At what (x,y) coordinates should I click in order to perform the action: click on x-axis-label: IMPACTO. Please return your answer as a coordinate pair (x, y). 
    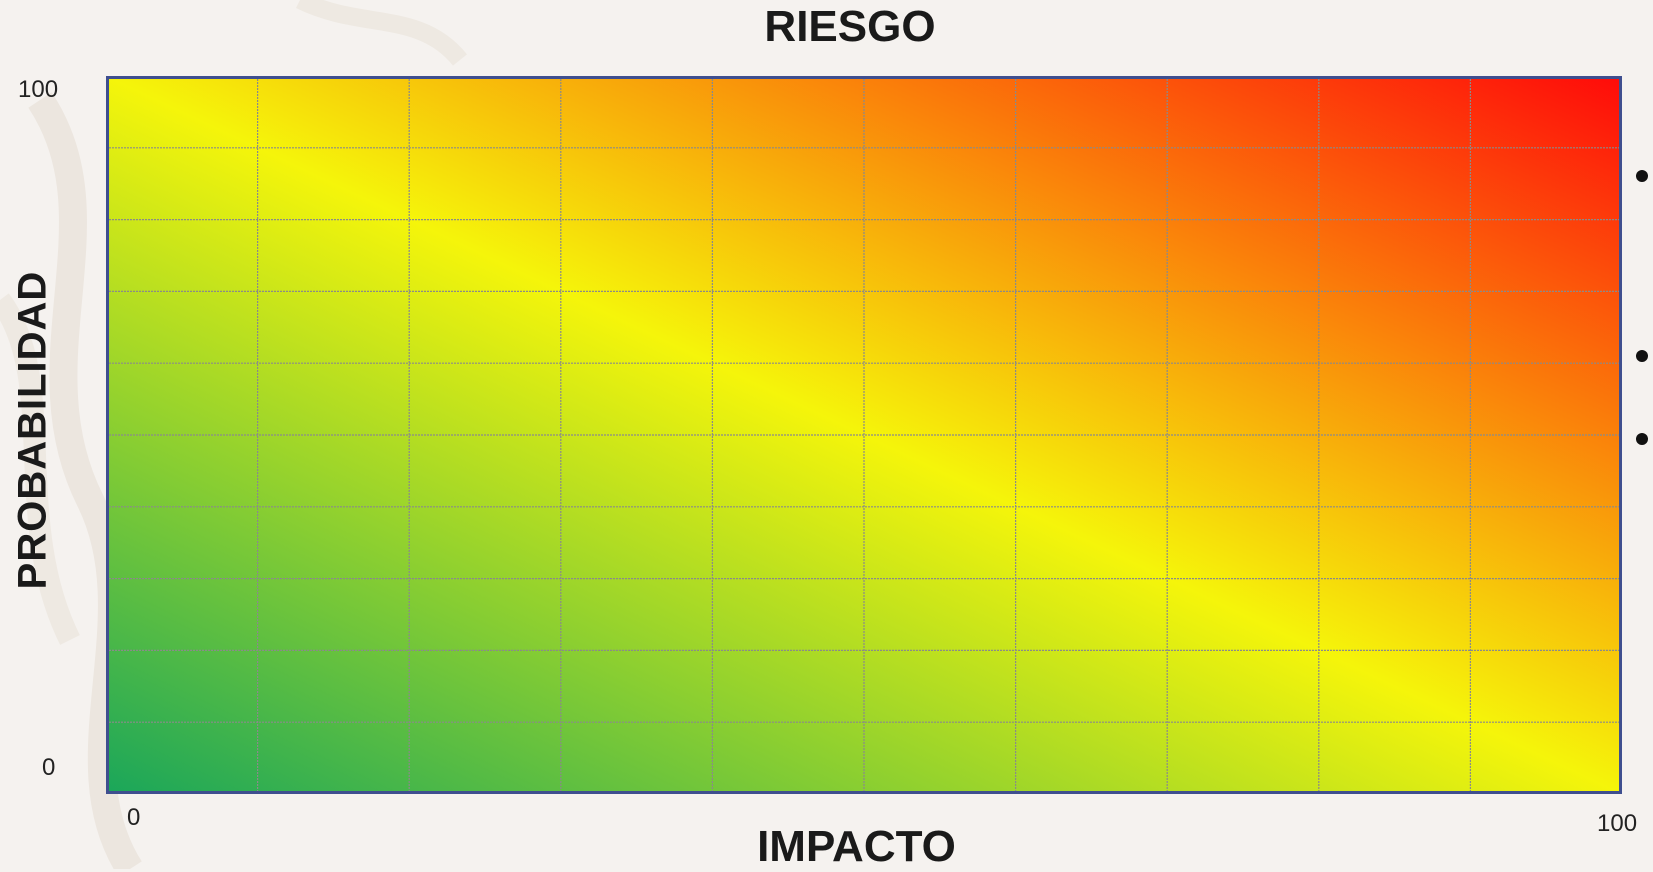
    Looking at the image, I should click on (856, 846).